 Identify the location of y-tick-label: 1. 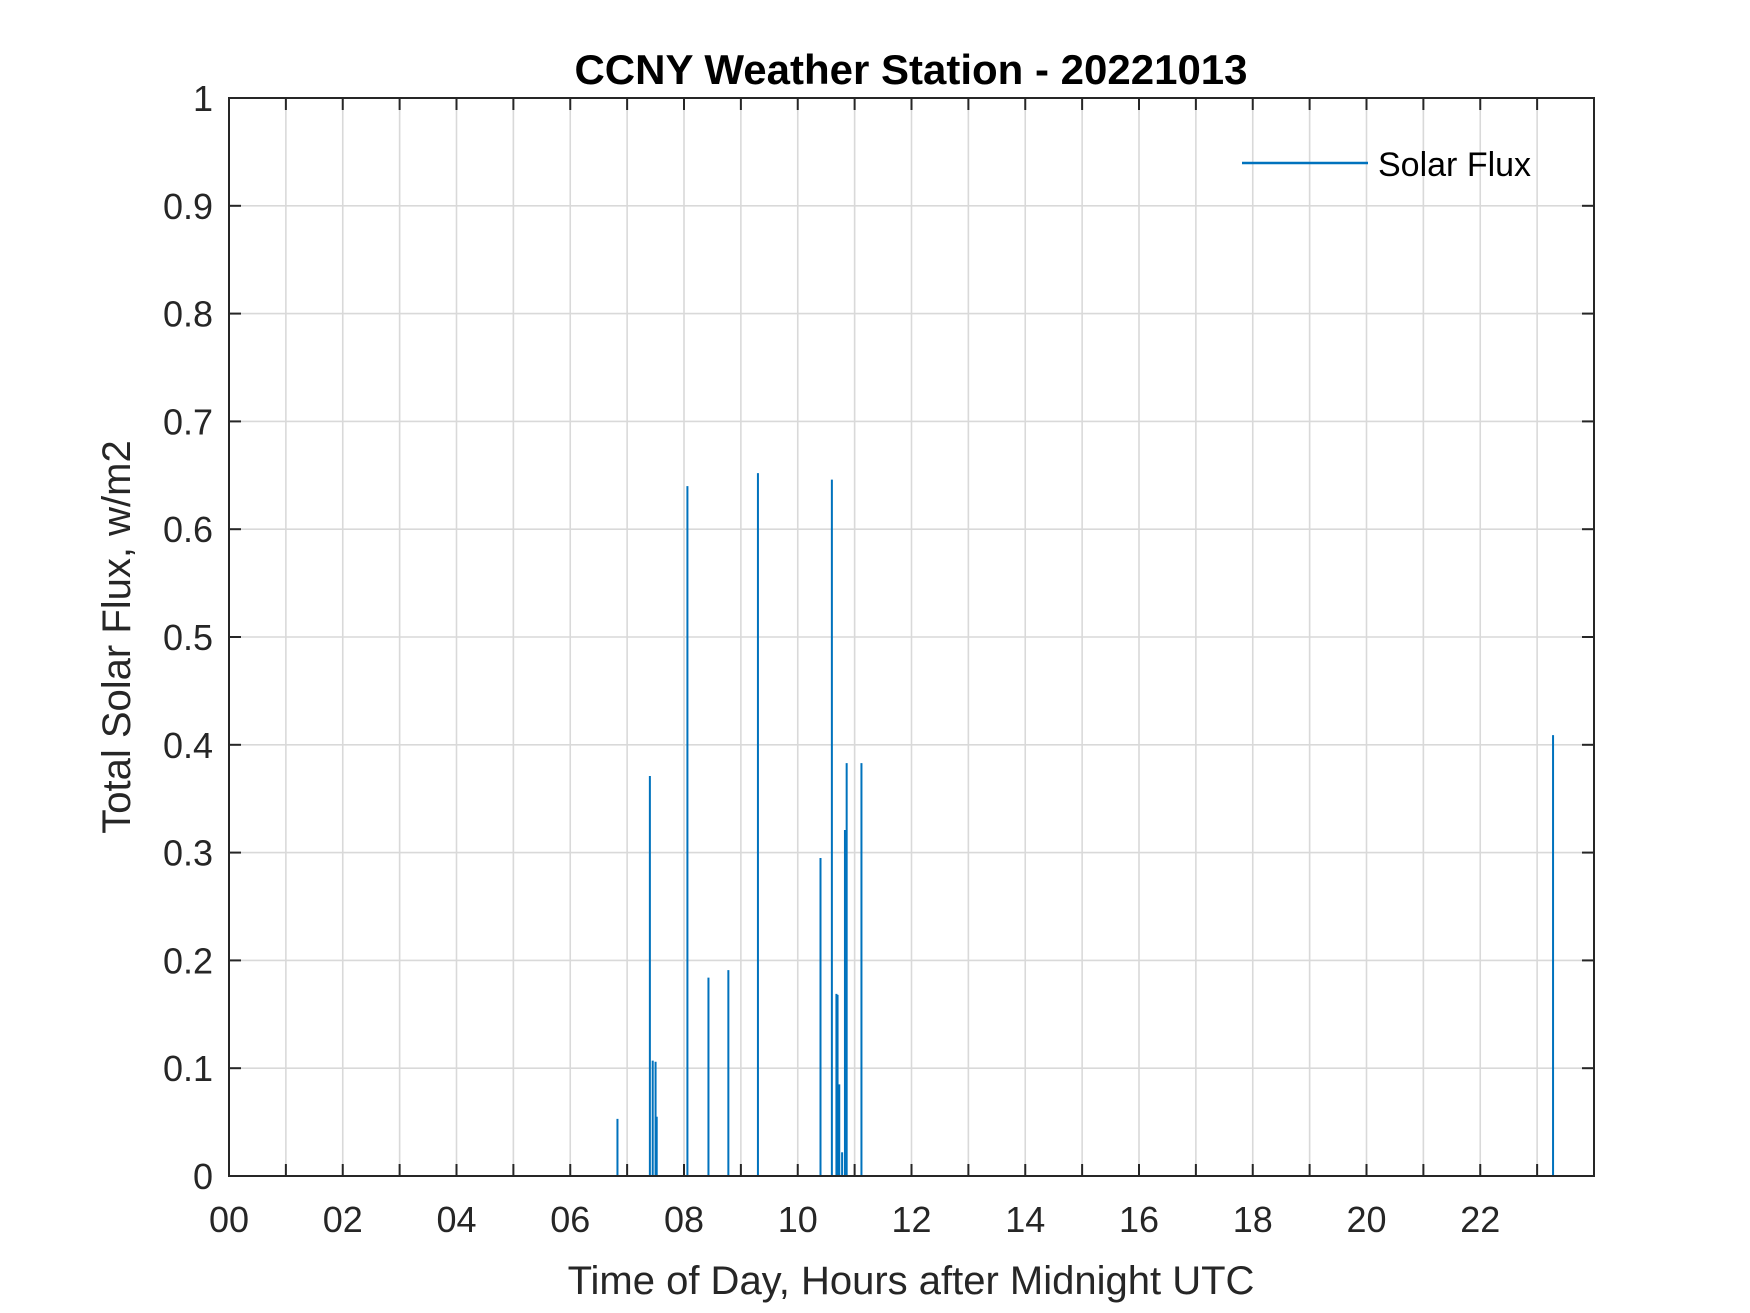
(203, 98).